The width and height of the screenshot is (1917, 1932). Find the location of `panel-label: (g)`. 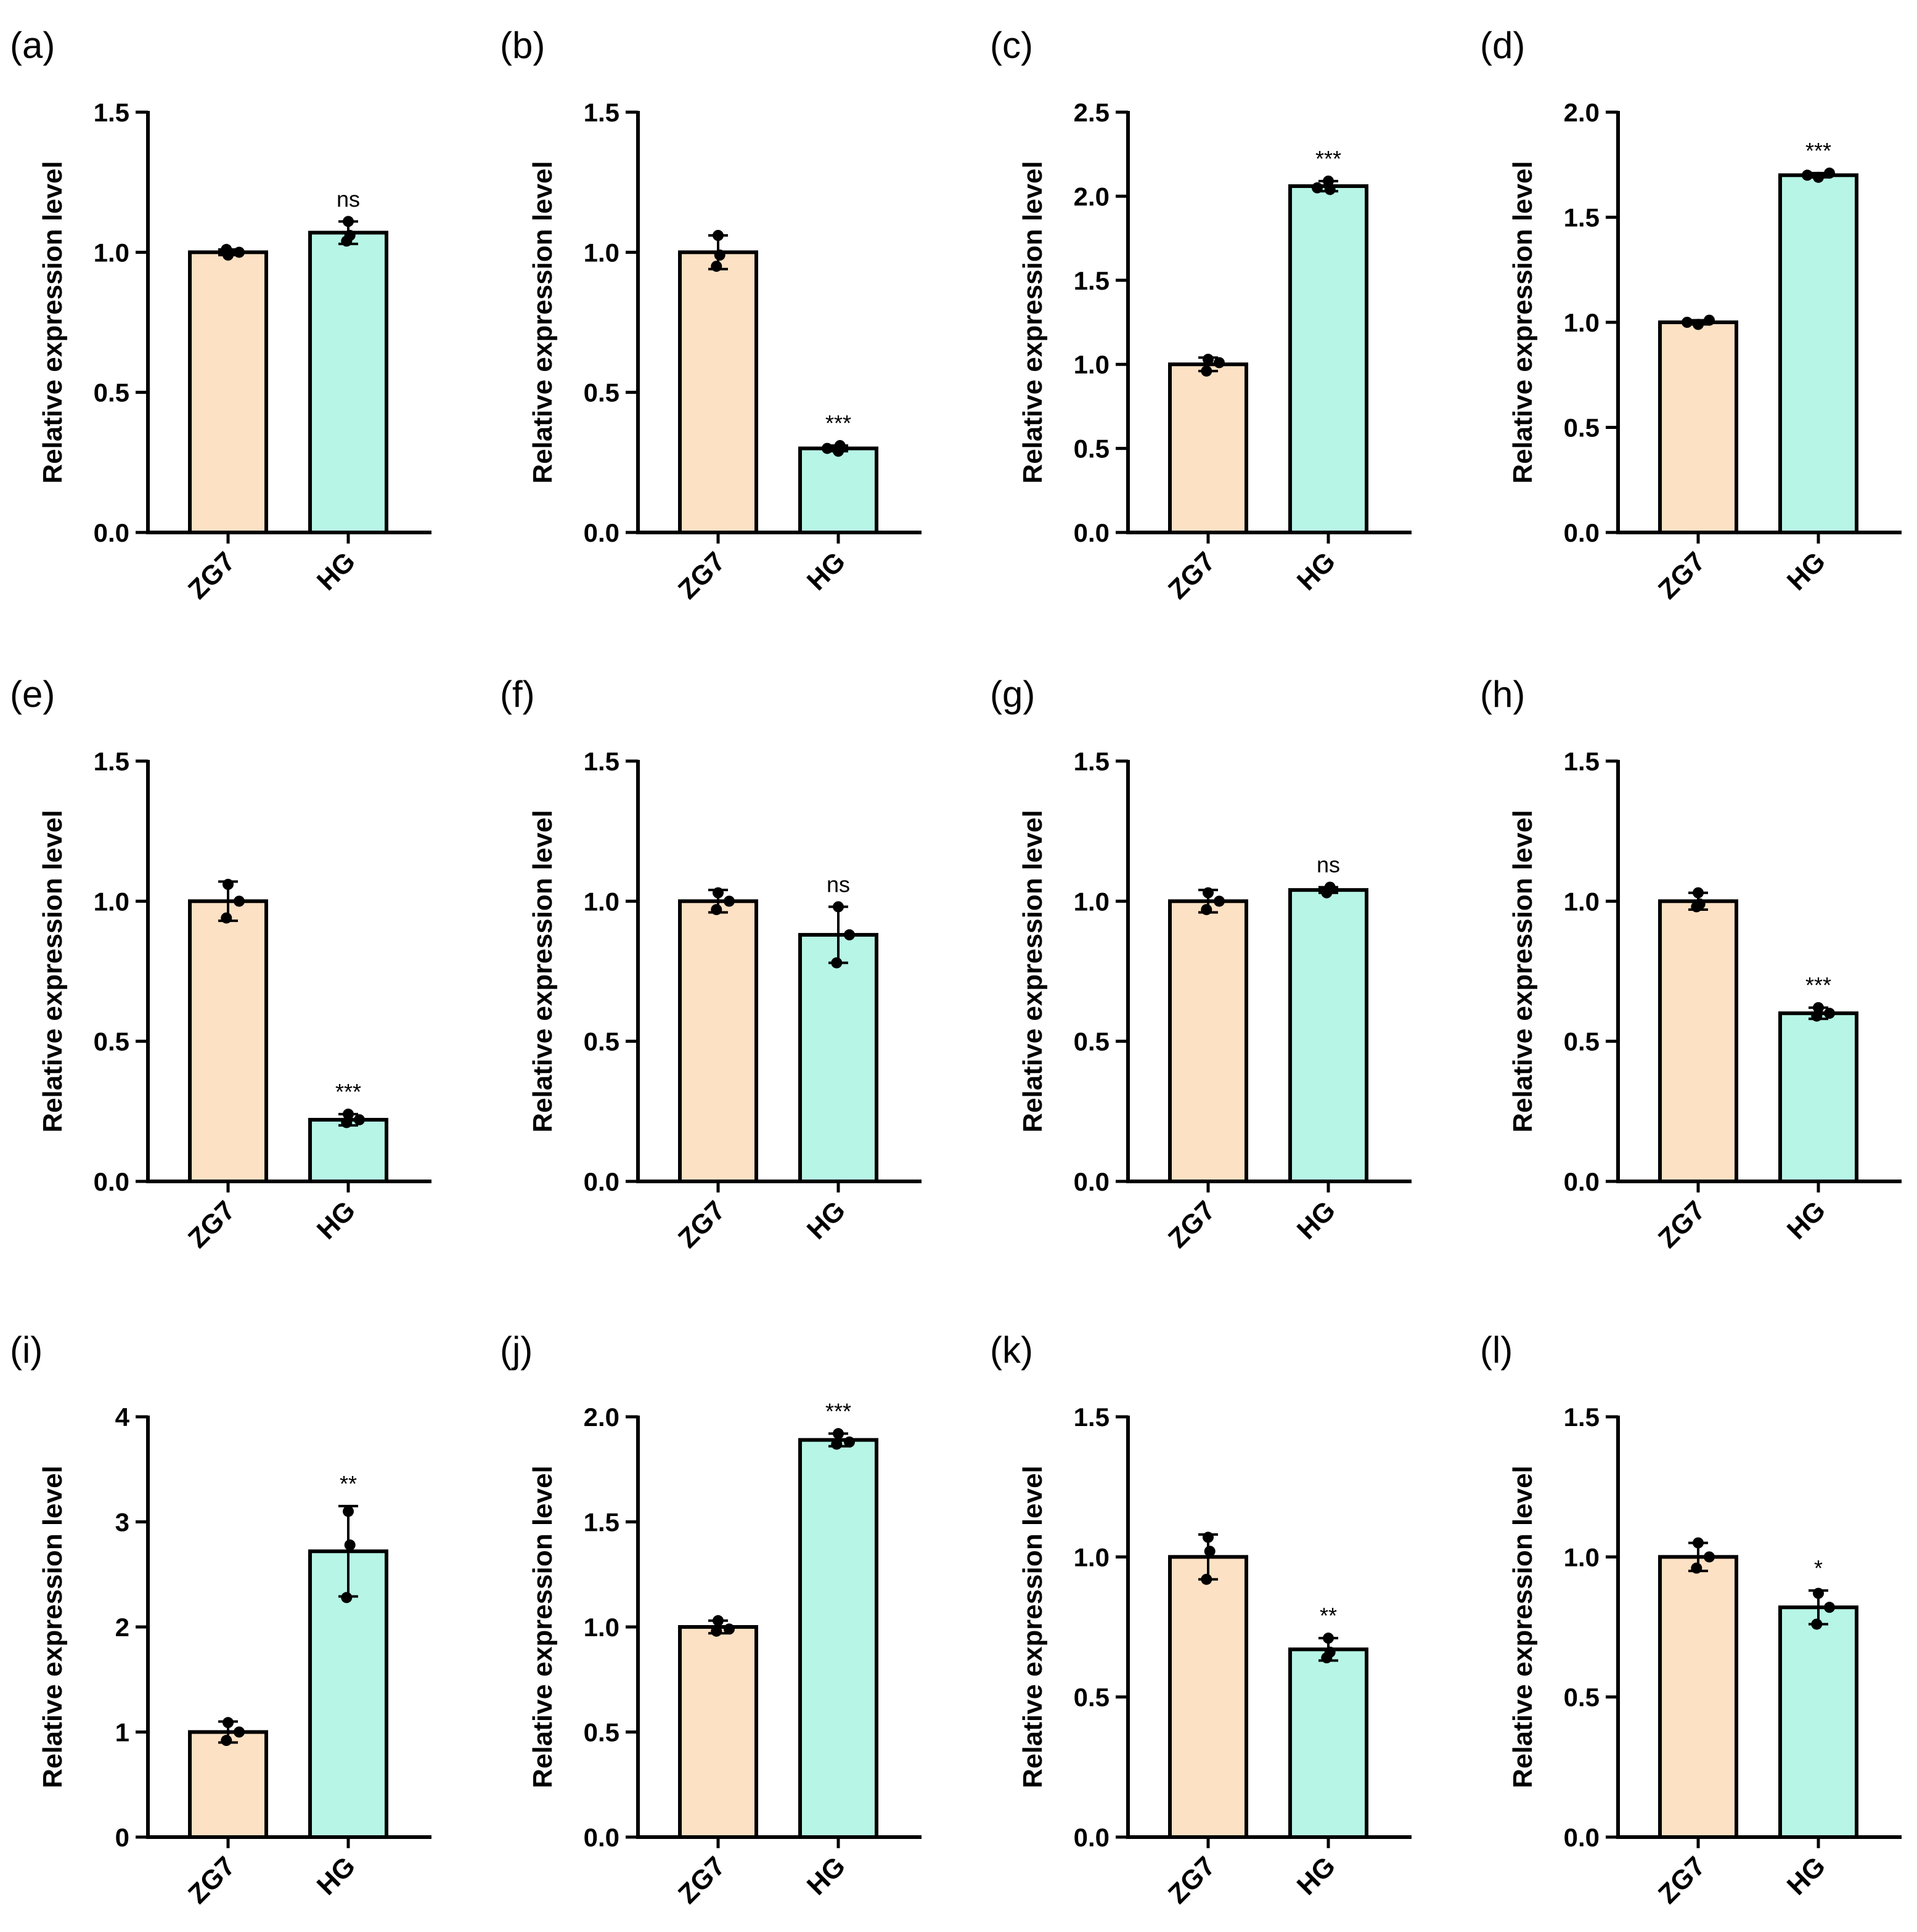

panel-label: (g) is located at coordinates (1012, 694).